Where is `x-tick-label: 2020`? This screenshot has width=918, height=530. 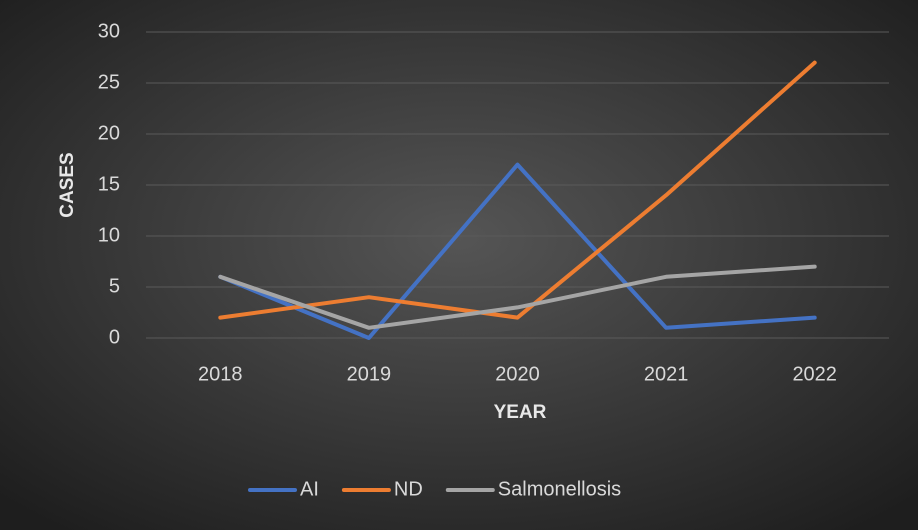 x-tick-label: 2020 is located at coordinates (517, 374).